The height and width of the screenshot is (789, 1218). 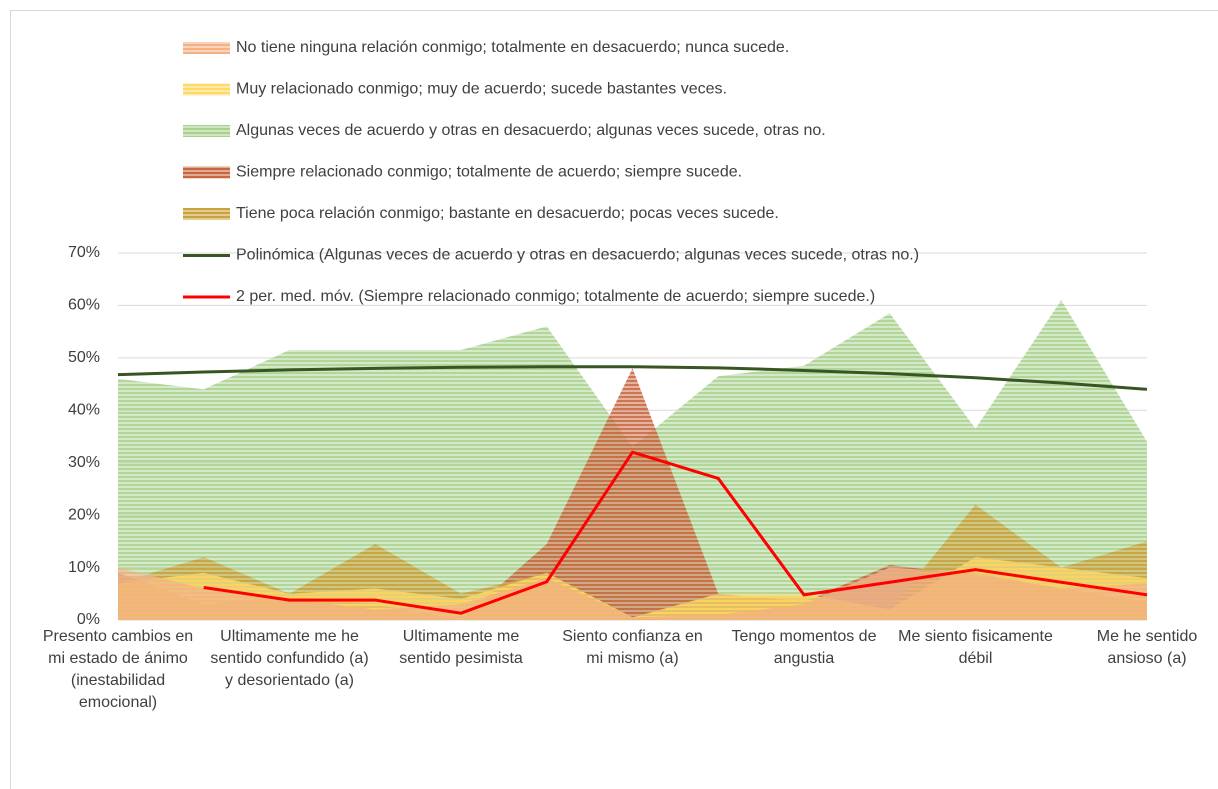 What do you see at coordinates (84, 252) in the screenshot?
I see `y-tick-label: 70%` at bounding box center [84, 252].